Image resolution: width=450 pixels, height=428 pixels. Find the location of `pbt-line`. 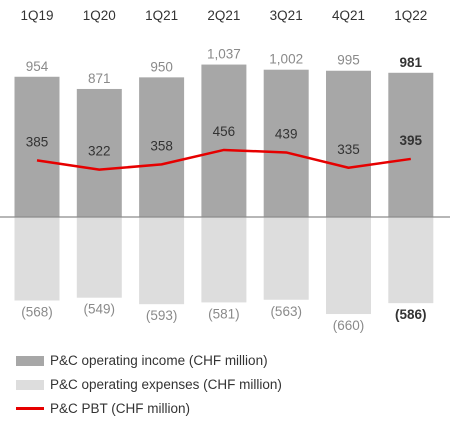

pbt-line is located at coordinates (223, 159).